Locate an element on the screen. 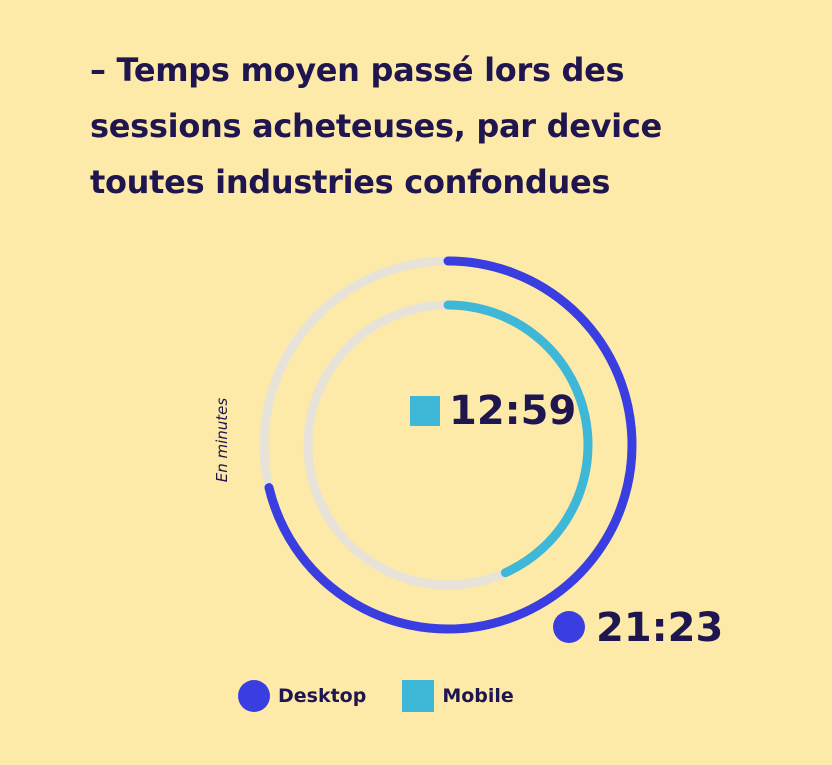 The image size is (832, 765). title-line-3: toutes industries confondues is located at coordinates (350, 182).